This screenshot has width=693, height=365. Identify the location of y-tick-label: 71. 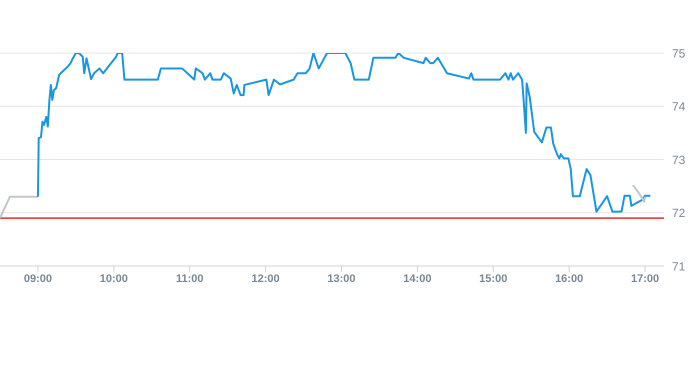
(679, 266).